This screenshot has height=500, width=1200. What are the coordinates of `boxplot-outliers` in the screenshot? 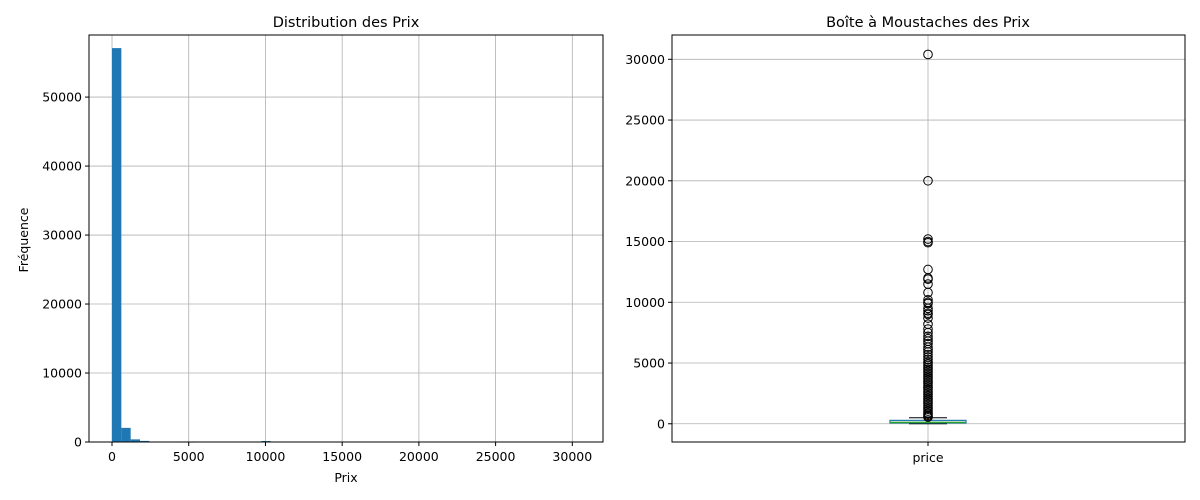 It's located at (928, 235).